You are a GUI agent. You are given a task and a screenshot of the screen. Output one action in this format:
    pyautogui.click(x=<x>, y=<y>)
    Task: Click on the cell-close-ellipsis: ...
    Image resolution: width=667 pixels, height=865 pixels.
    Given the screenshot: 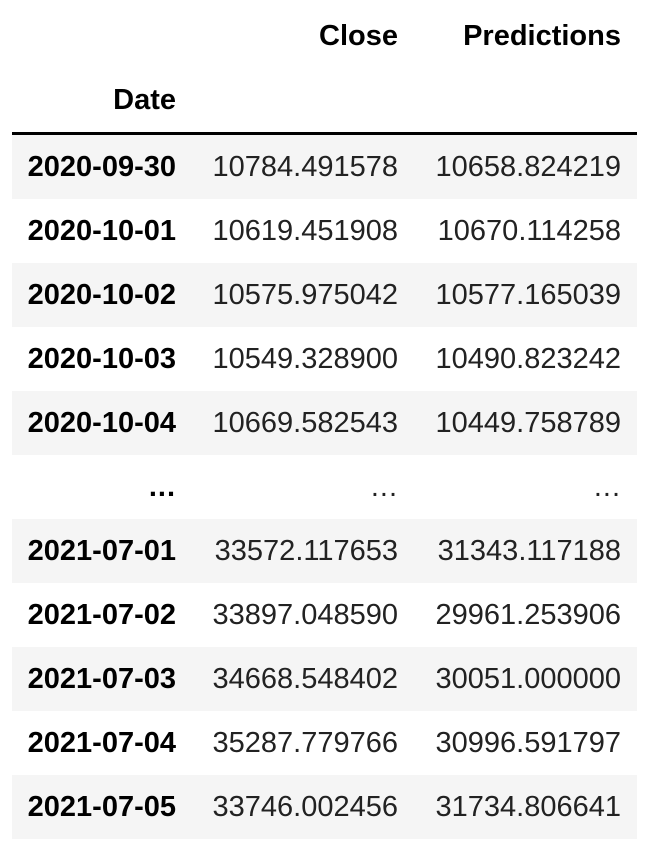 What is the action you would take?
    pyautogui.click(x=384, y=486)
    